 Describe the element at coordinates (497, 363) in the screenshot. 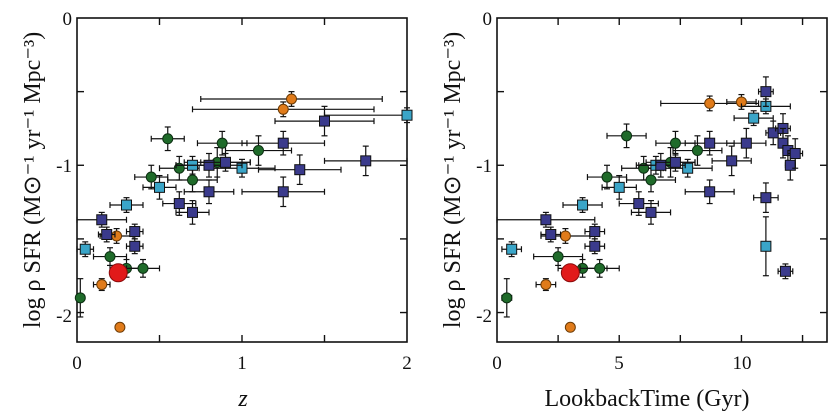

I see `right-xtick-label-0: 0` at that location.